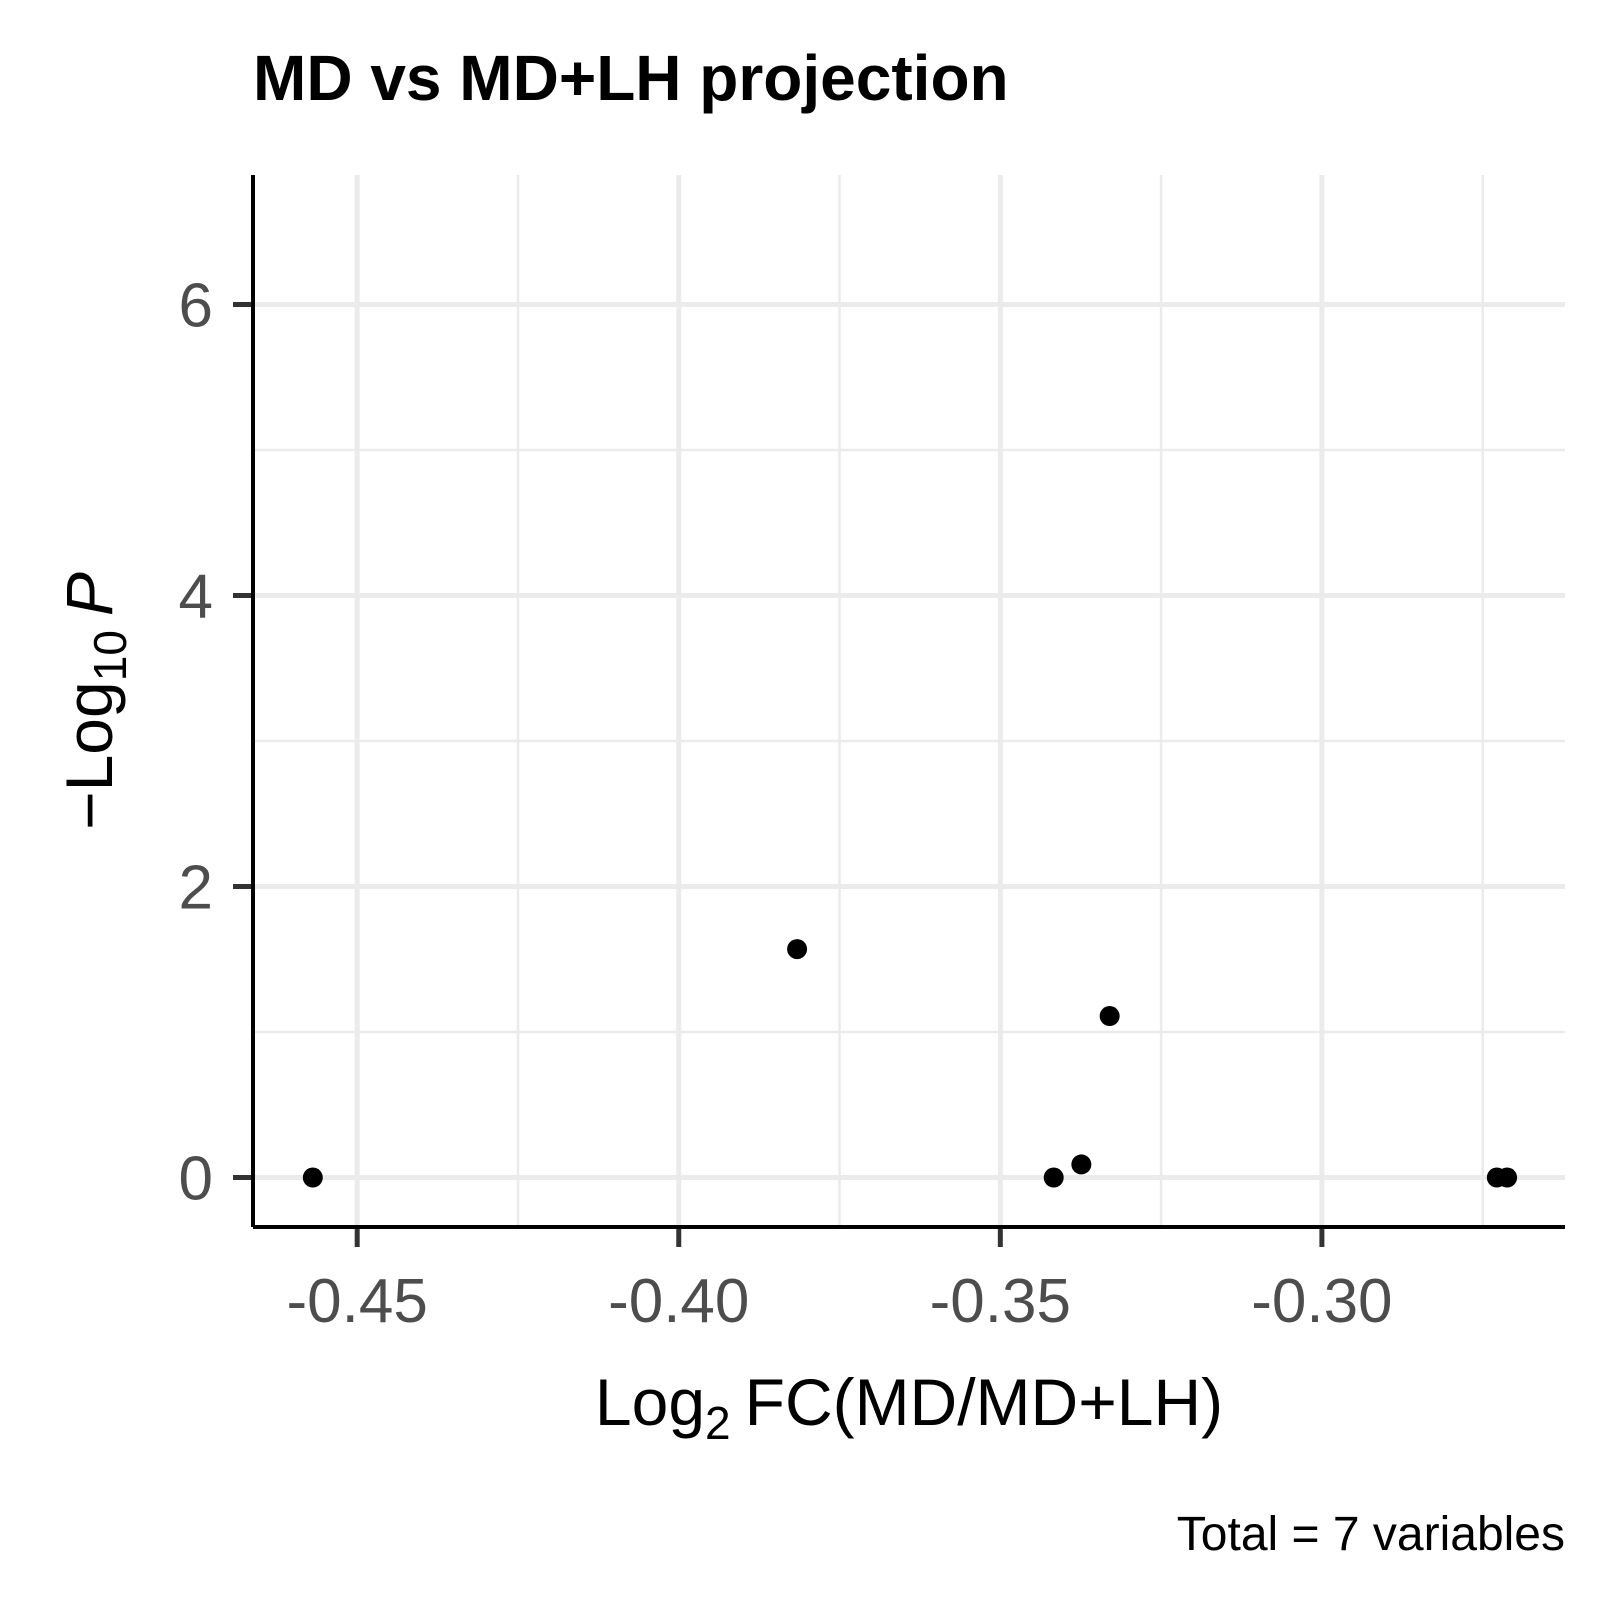 Image resolution: width=1600 pixels, height=1600 pixels. I want to click on x-axis-title-sub: 2, so click(718, 1423).